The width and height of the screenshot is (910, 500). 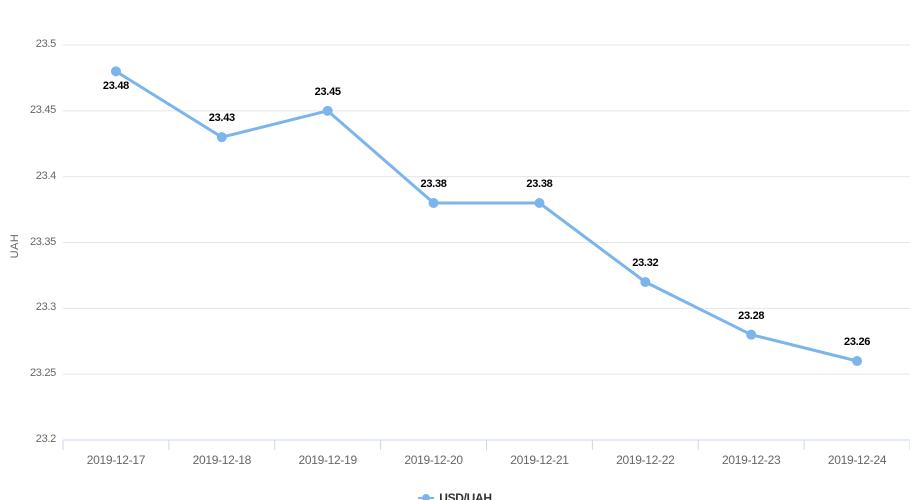 I want to click on x-axis-label: 2019-12-21, so click(x=539, y=460).